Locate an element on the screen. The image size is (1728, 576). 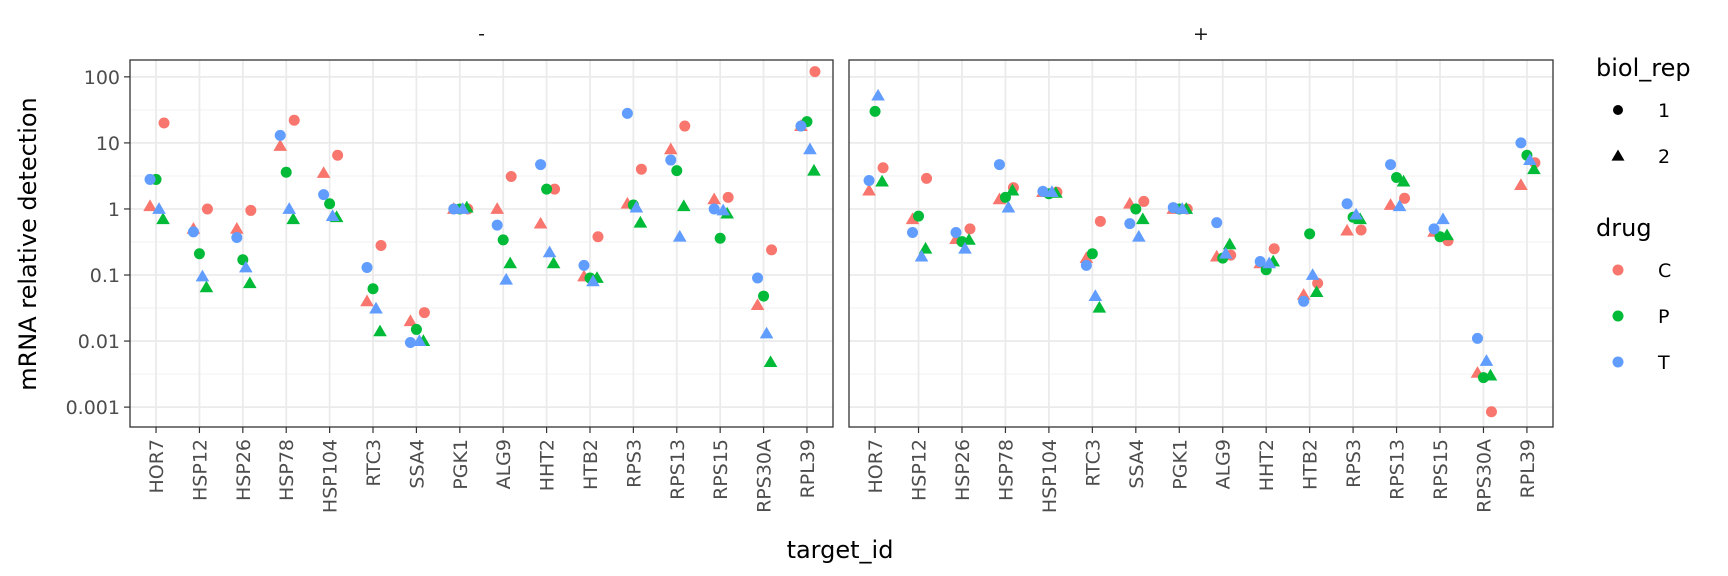
point-HHT2-C-rep1 is located at coordinates (555, 189).